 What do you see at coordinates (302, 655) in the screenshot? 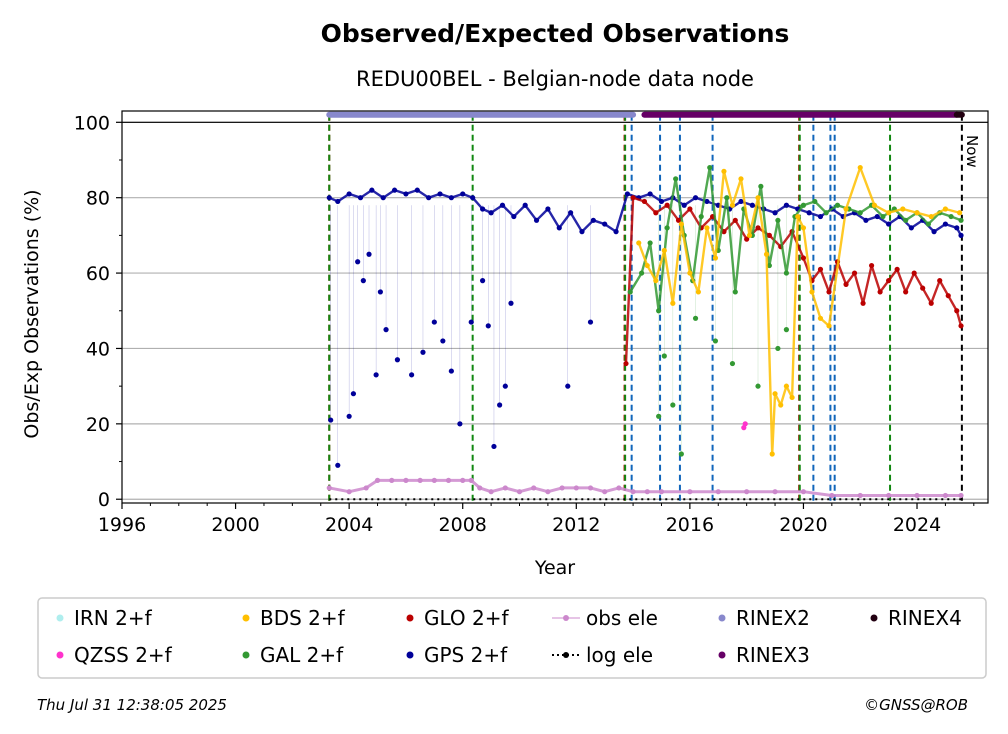
I see `legend-label: GAL 2+f` at bounding box center [302, 655].